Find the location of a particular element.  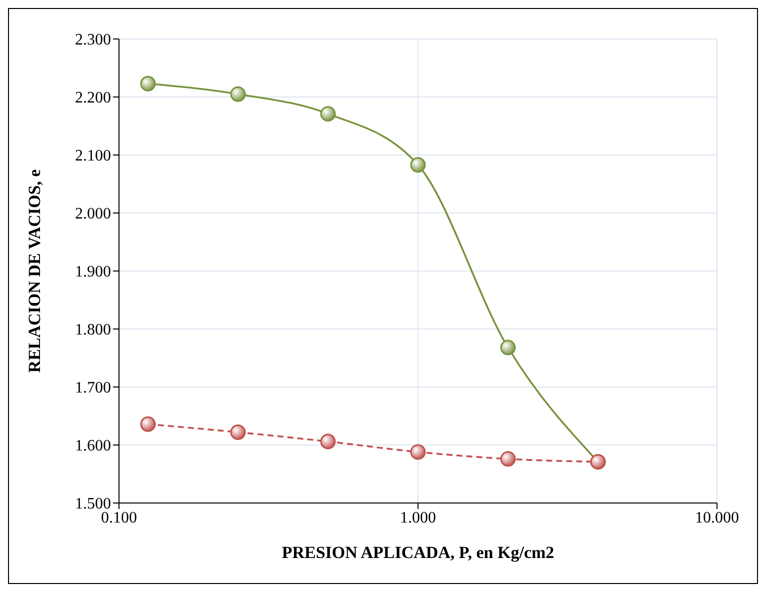

y-tick-label: 1.900 is located at coordinates (93, 272).